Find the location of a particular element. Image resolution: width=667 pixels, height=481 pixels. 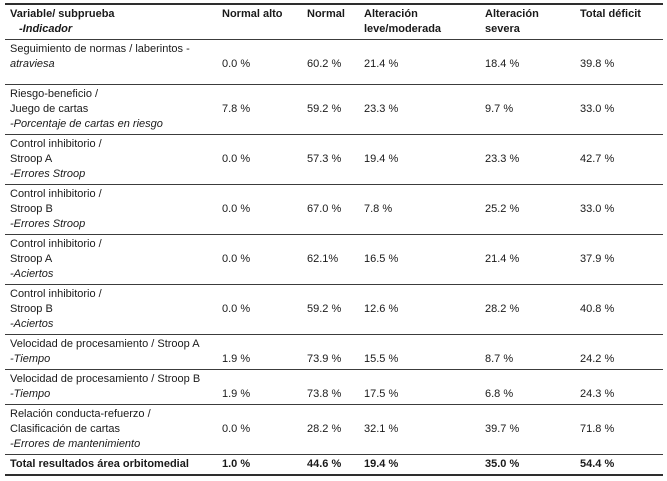

total-row-label: Total resultados área orbitomedial is located at coordinates (99, 464).